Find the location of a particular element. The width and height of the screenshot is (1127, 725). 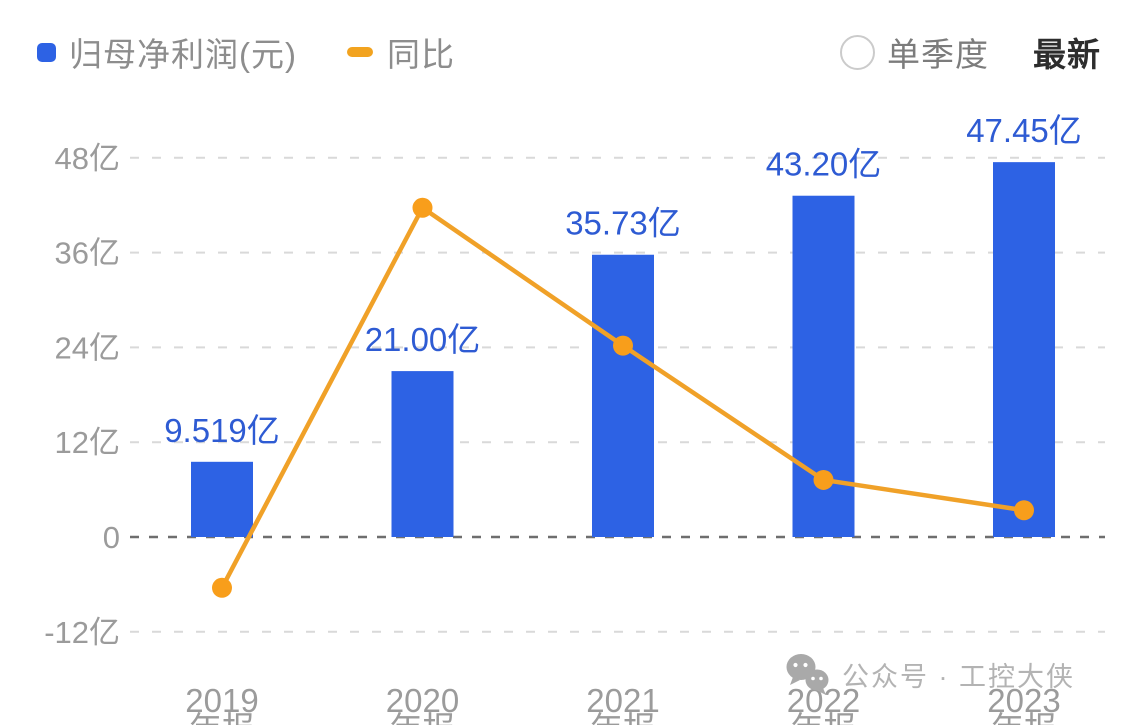

bar-2021 is located at coordinates (623, 395).